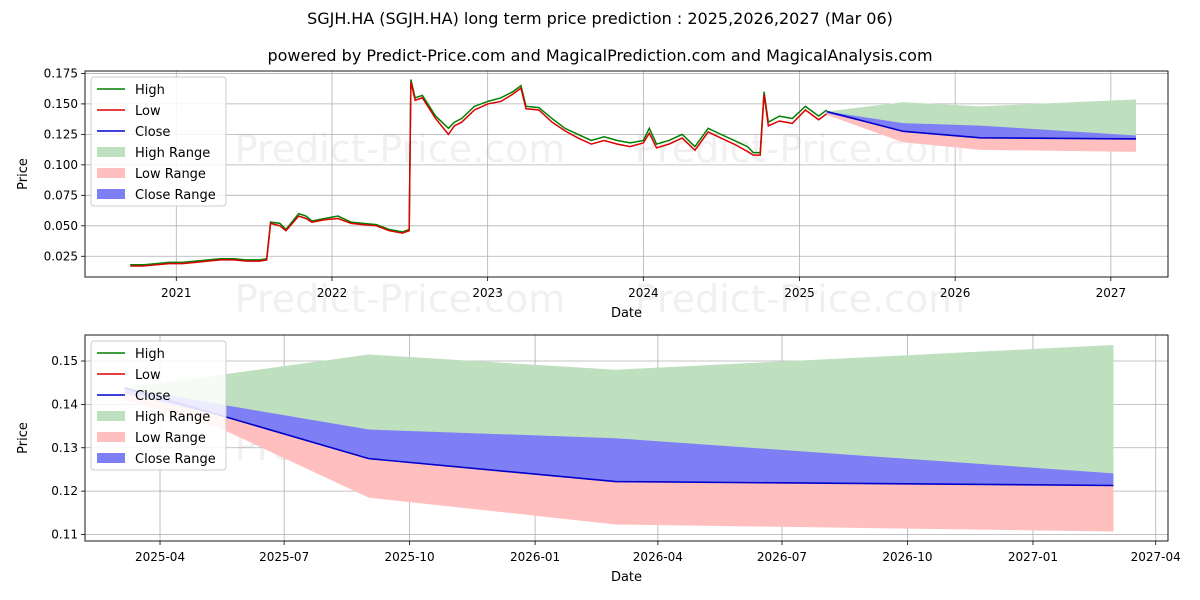 The image size is (1200, 600). Describe the element at coordinates (1033, 557) in the screenshot. I see `x-tick-label: 2027-01` at that location.